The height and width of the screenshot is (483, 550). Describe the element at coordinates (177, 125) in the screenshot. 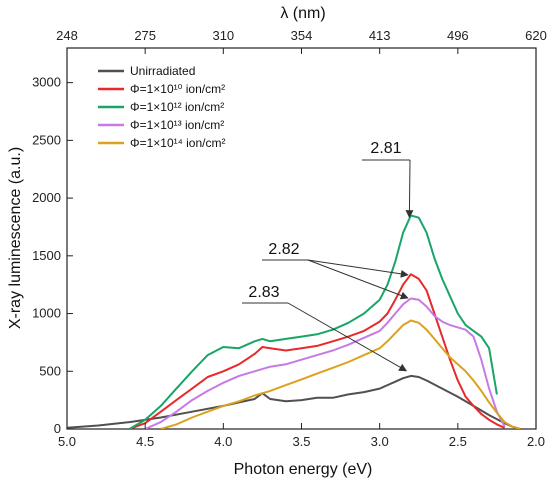

I see `legend-label: Φ=1×10¹³ ion/cm²` at that location.